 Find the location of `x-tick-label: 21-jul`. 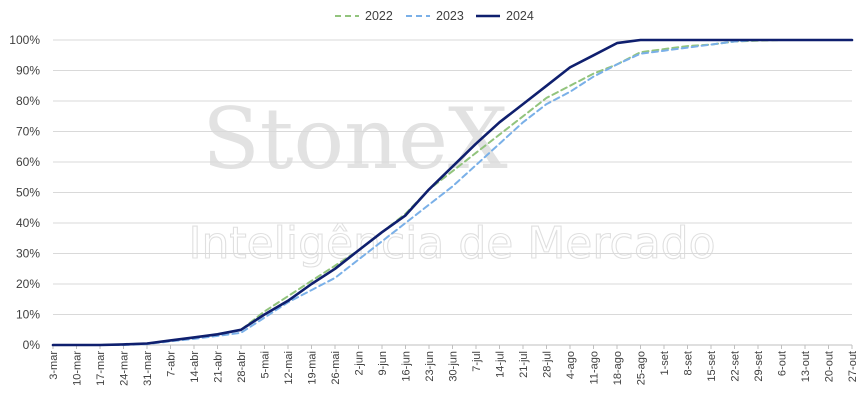

x-tick-label: 21-jul is located at coordinates (524, 364).